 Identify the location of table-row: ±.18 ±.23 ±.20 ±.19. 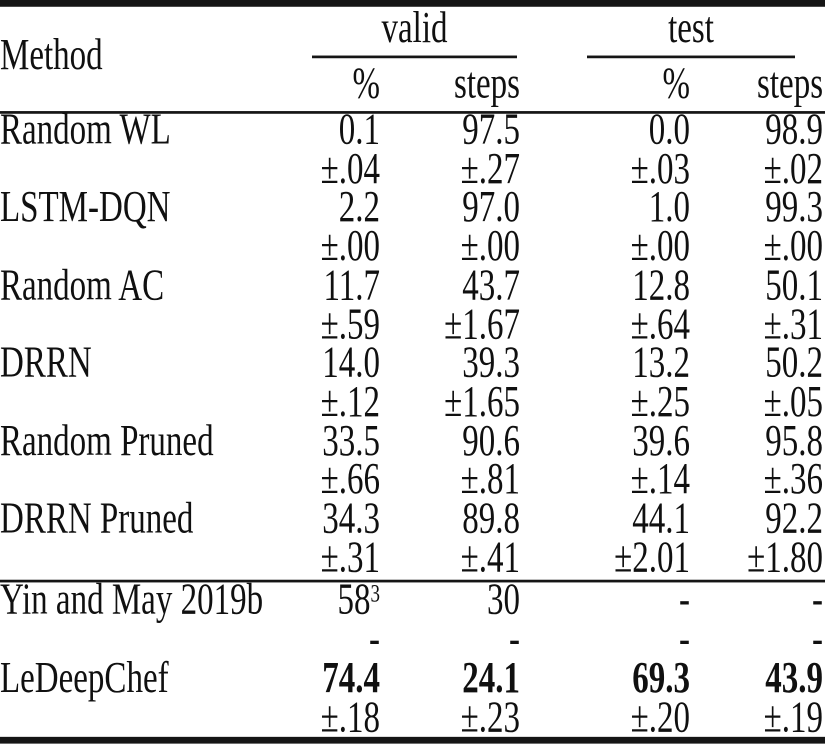
(412, 717).